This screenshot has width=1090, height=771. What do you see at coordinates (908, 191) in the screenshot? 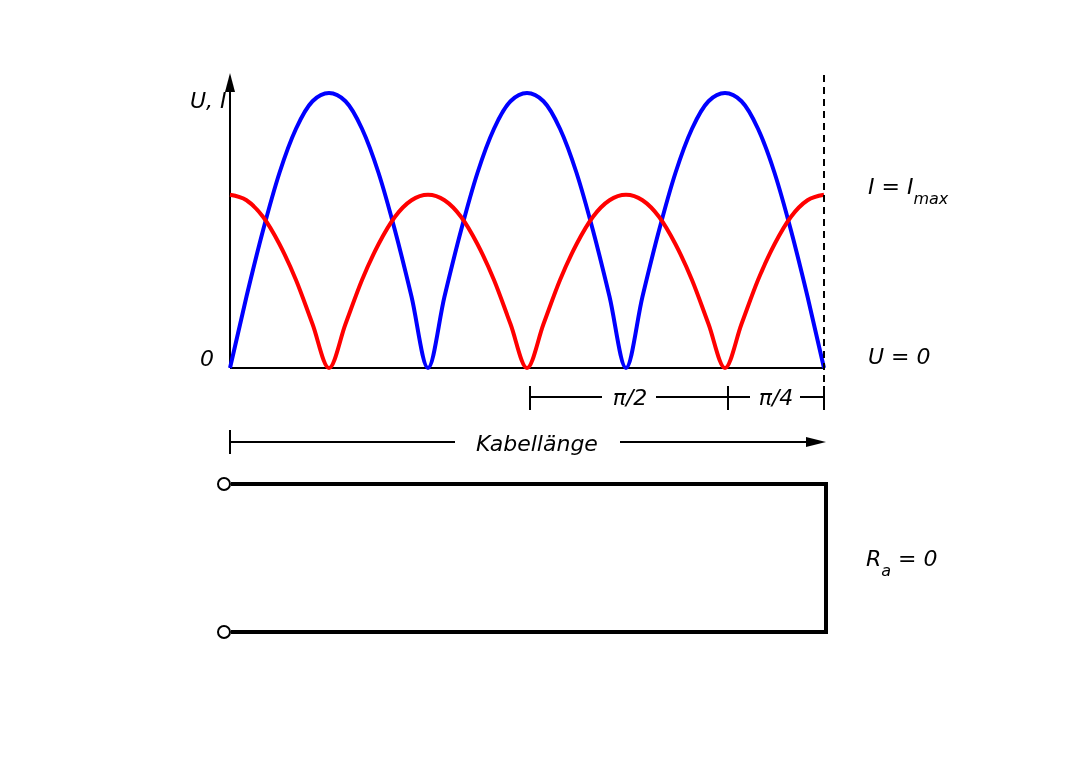
I see `text: I = I$_{max}$` at bounding box center [908, 191].